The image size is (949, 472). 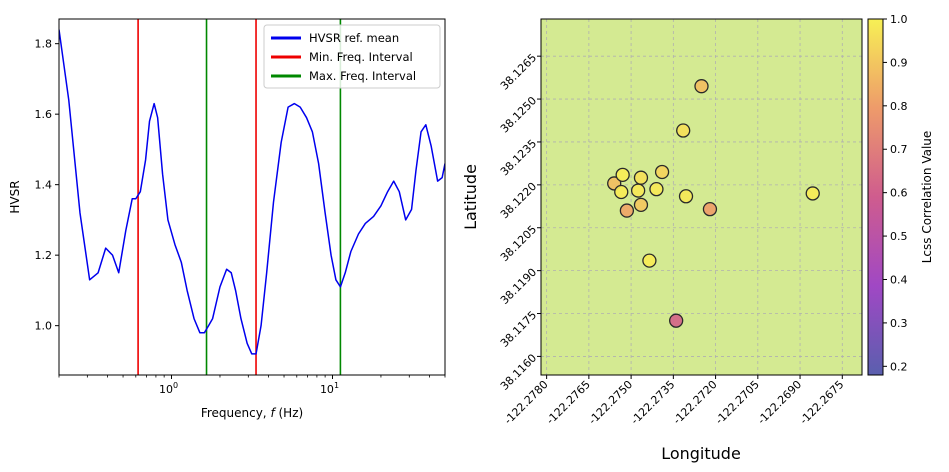 What do you see at coordinates (875, 197) in the screenshot?
I see `colorbar-gradient` at bounding box center [875, 197].